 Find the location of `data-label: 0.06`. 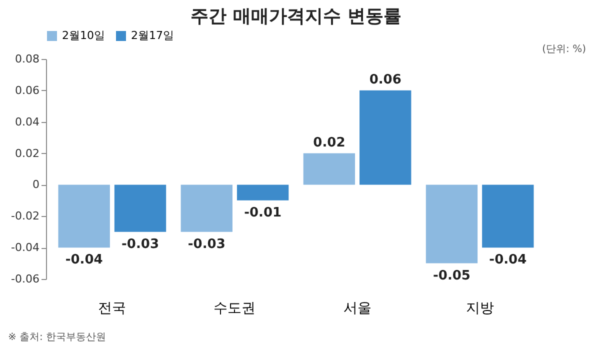

data-label: 0.06 is located at coordinates (385, 80).